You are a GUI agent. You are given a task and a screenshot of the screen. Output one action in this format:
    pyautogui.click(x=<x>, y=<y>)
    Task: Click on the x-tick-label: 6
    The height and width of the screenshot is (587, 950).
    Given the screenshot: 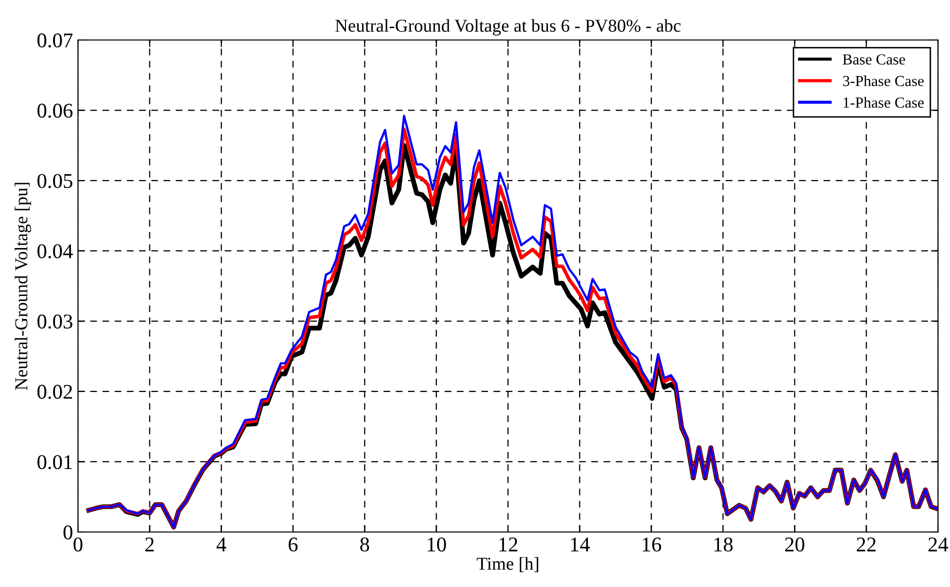 What is the action you would take?
    pyautogui.click(x=293, y=545)
    